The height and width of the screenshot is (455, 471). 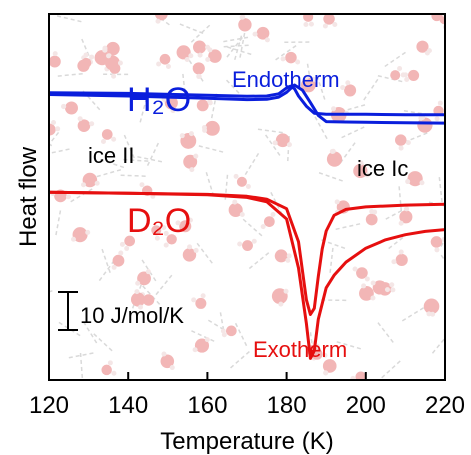 What do you see at coordinates (111, 155) in the screenshot?
I see `ice-ii-label: ice II` at bounding box center [111, 155].